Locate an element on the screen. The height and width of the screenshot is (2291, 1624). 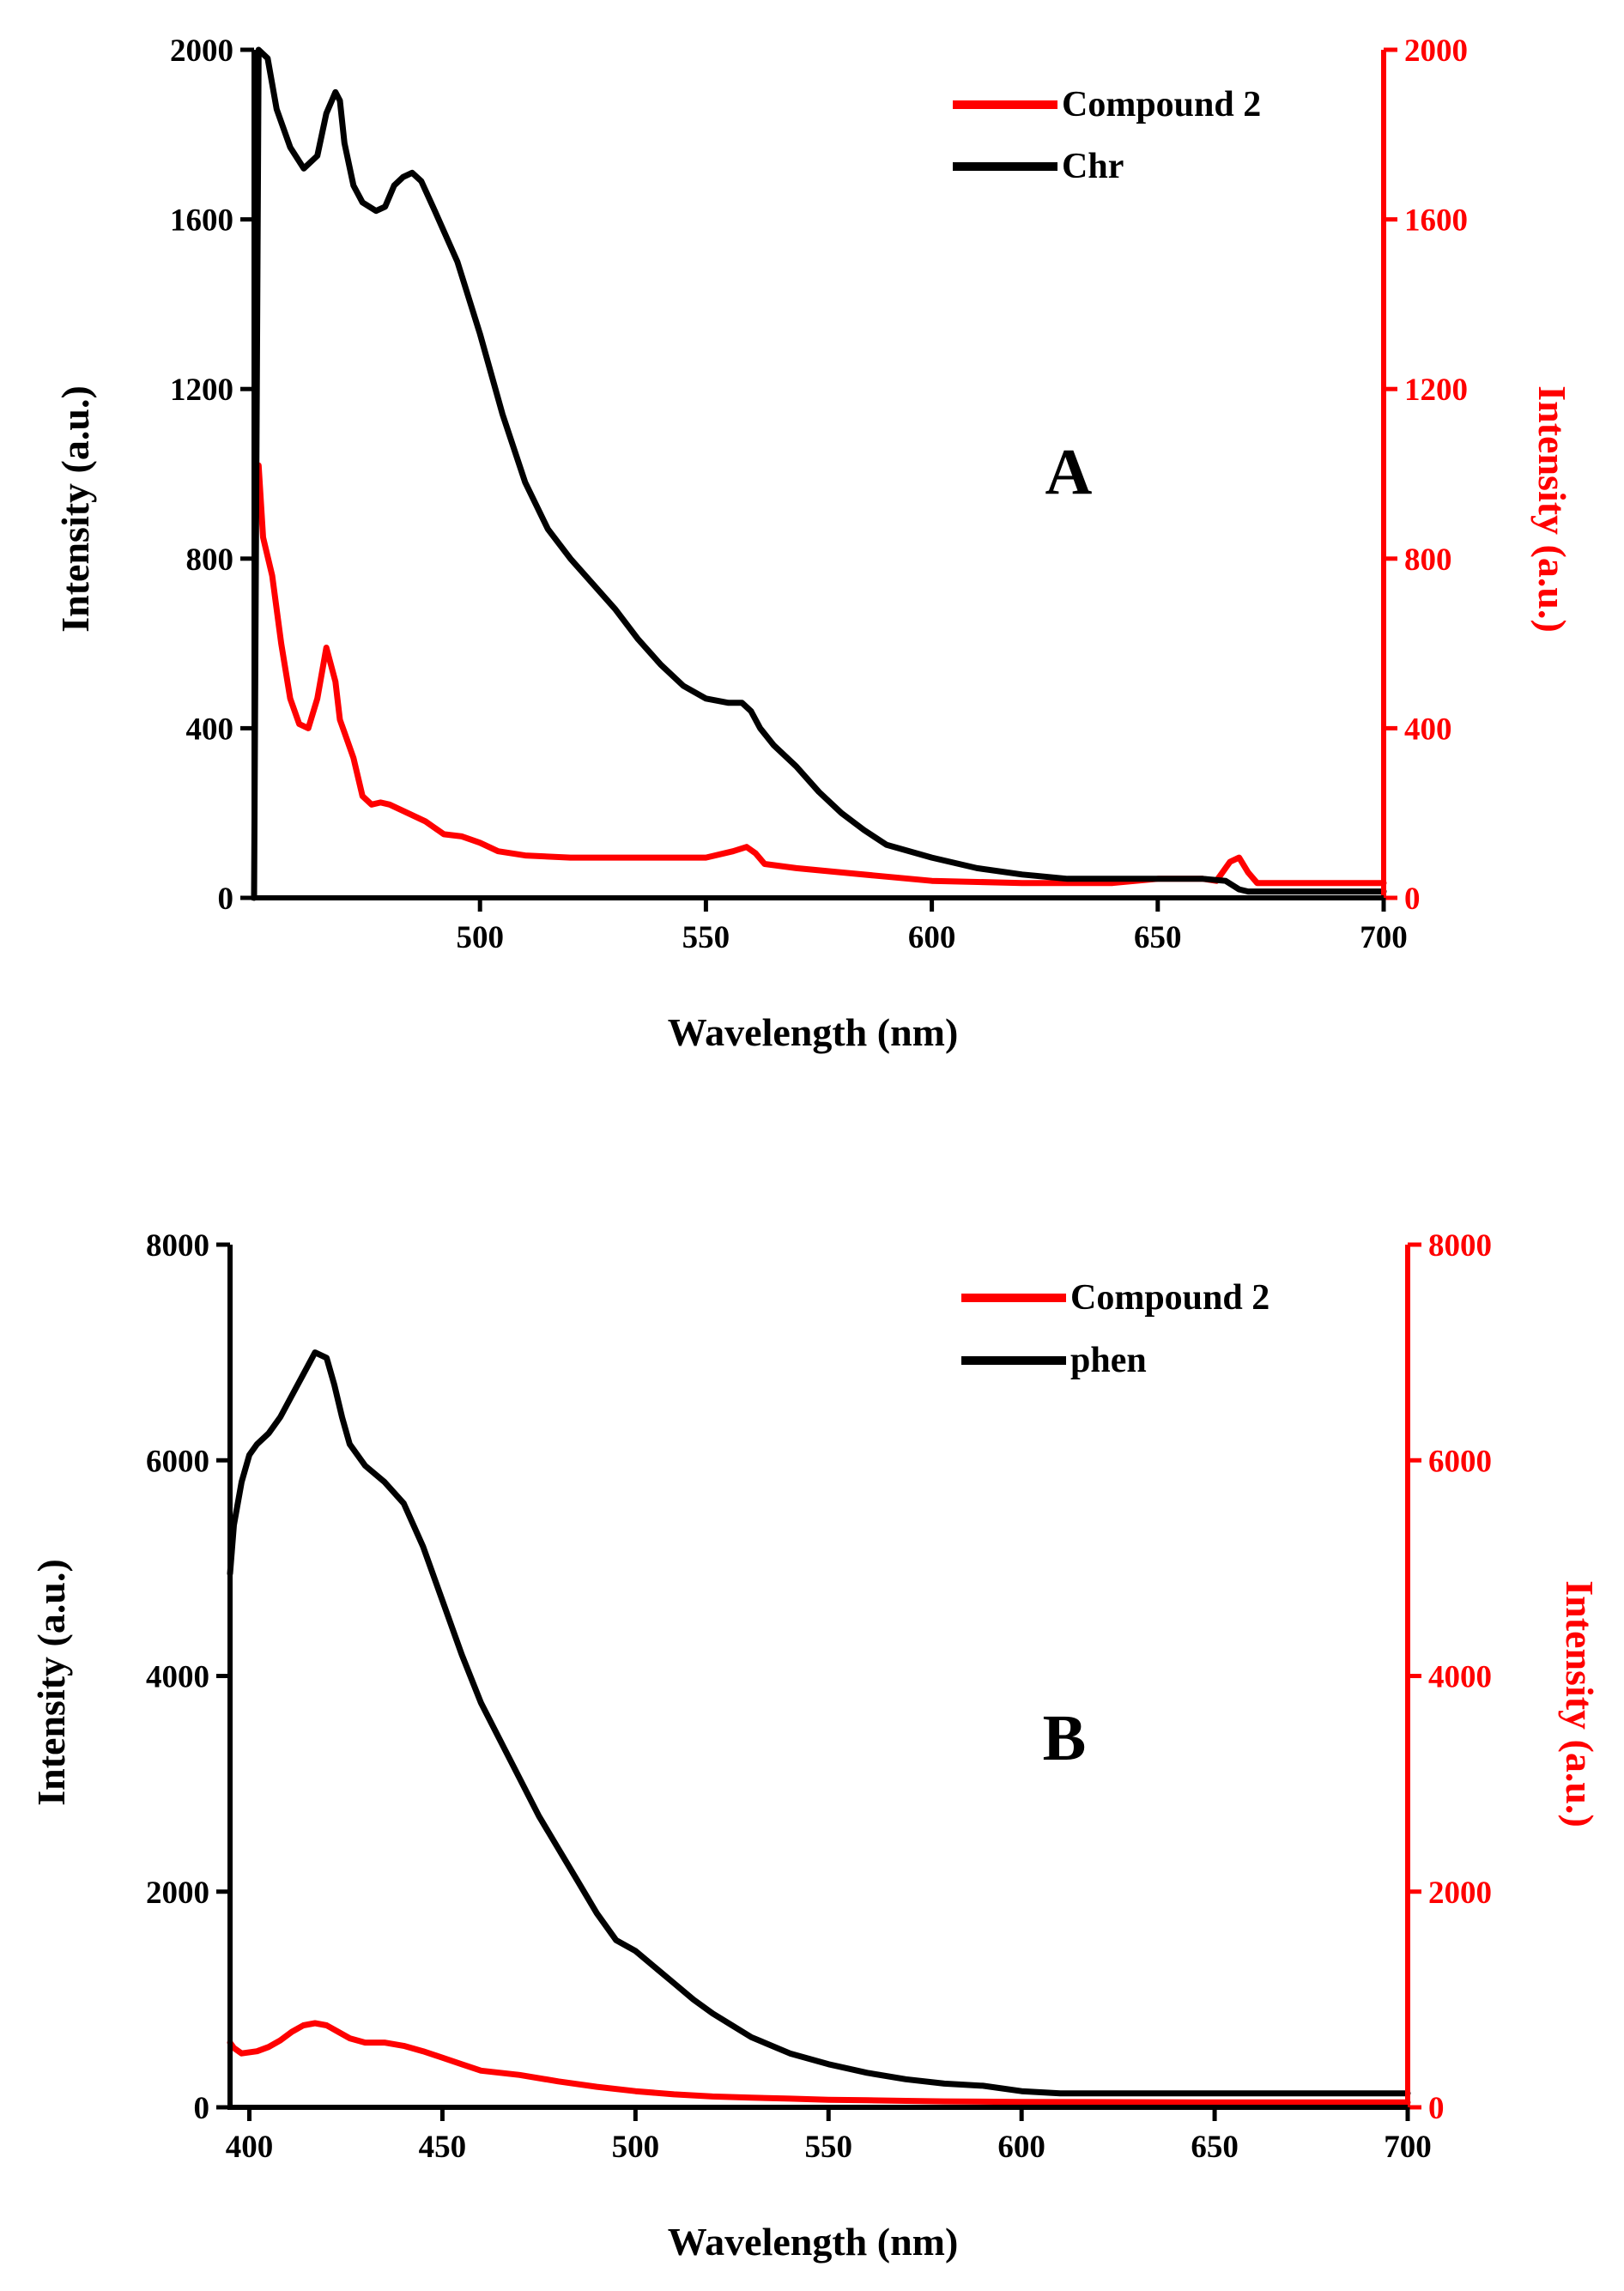
y-tick-label-right: 400 is located at coordinates (1428, 729).